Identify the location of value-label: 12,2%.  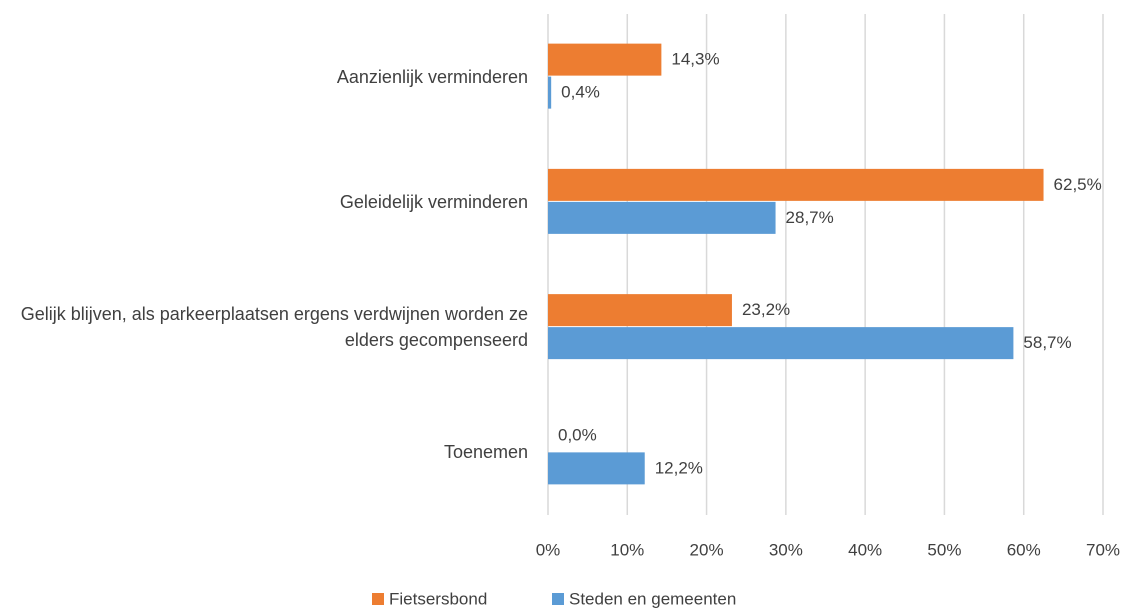
(679, 467).